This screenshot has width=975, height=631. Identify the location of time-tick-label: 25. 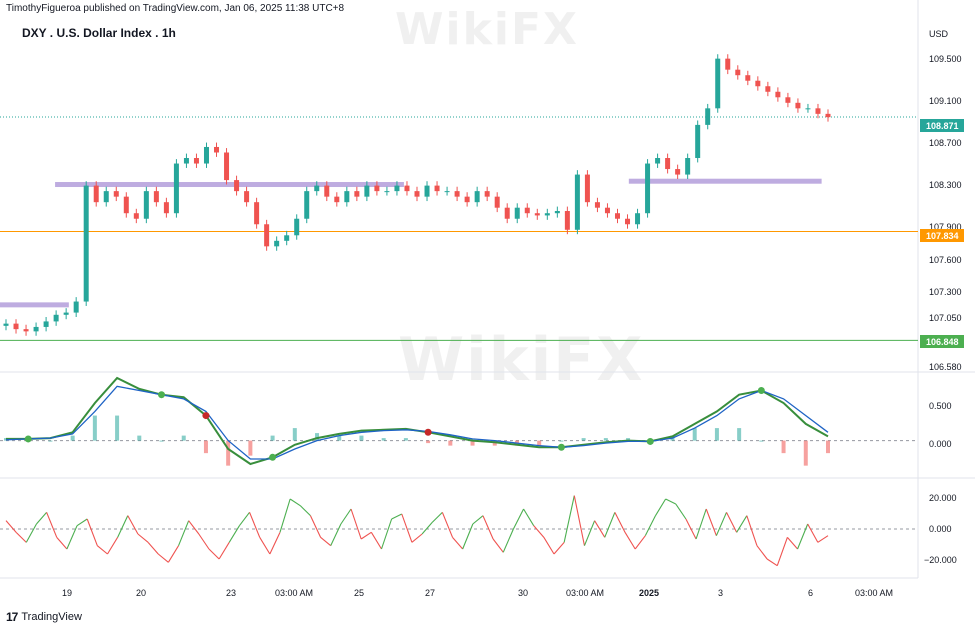
(359, 593).